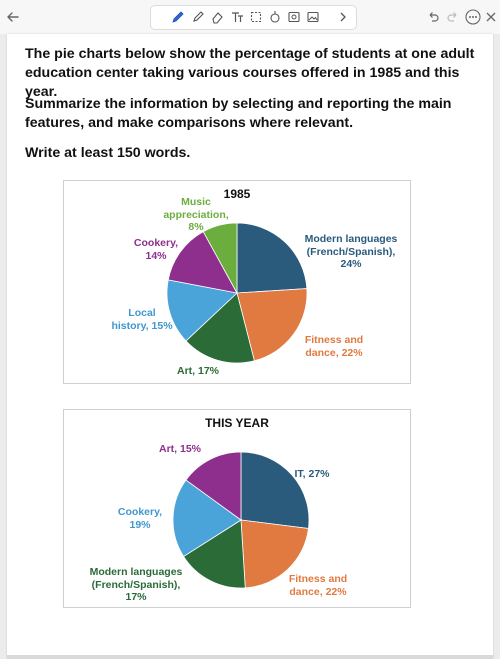 Image resolution: width=500 pixels, height=659 pixels. What do you see at coordinates (197, 371) in the screenshot?
I see `label-art-1985: Art, 17%` at bounding box center [197, 371].